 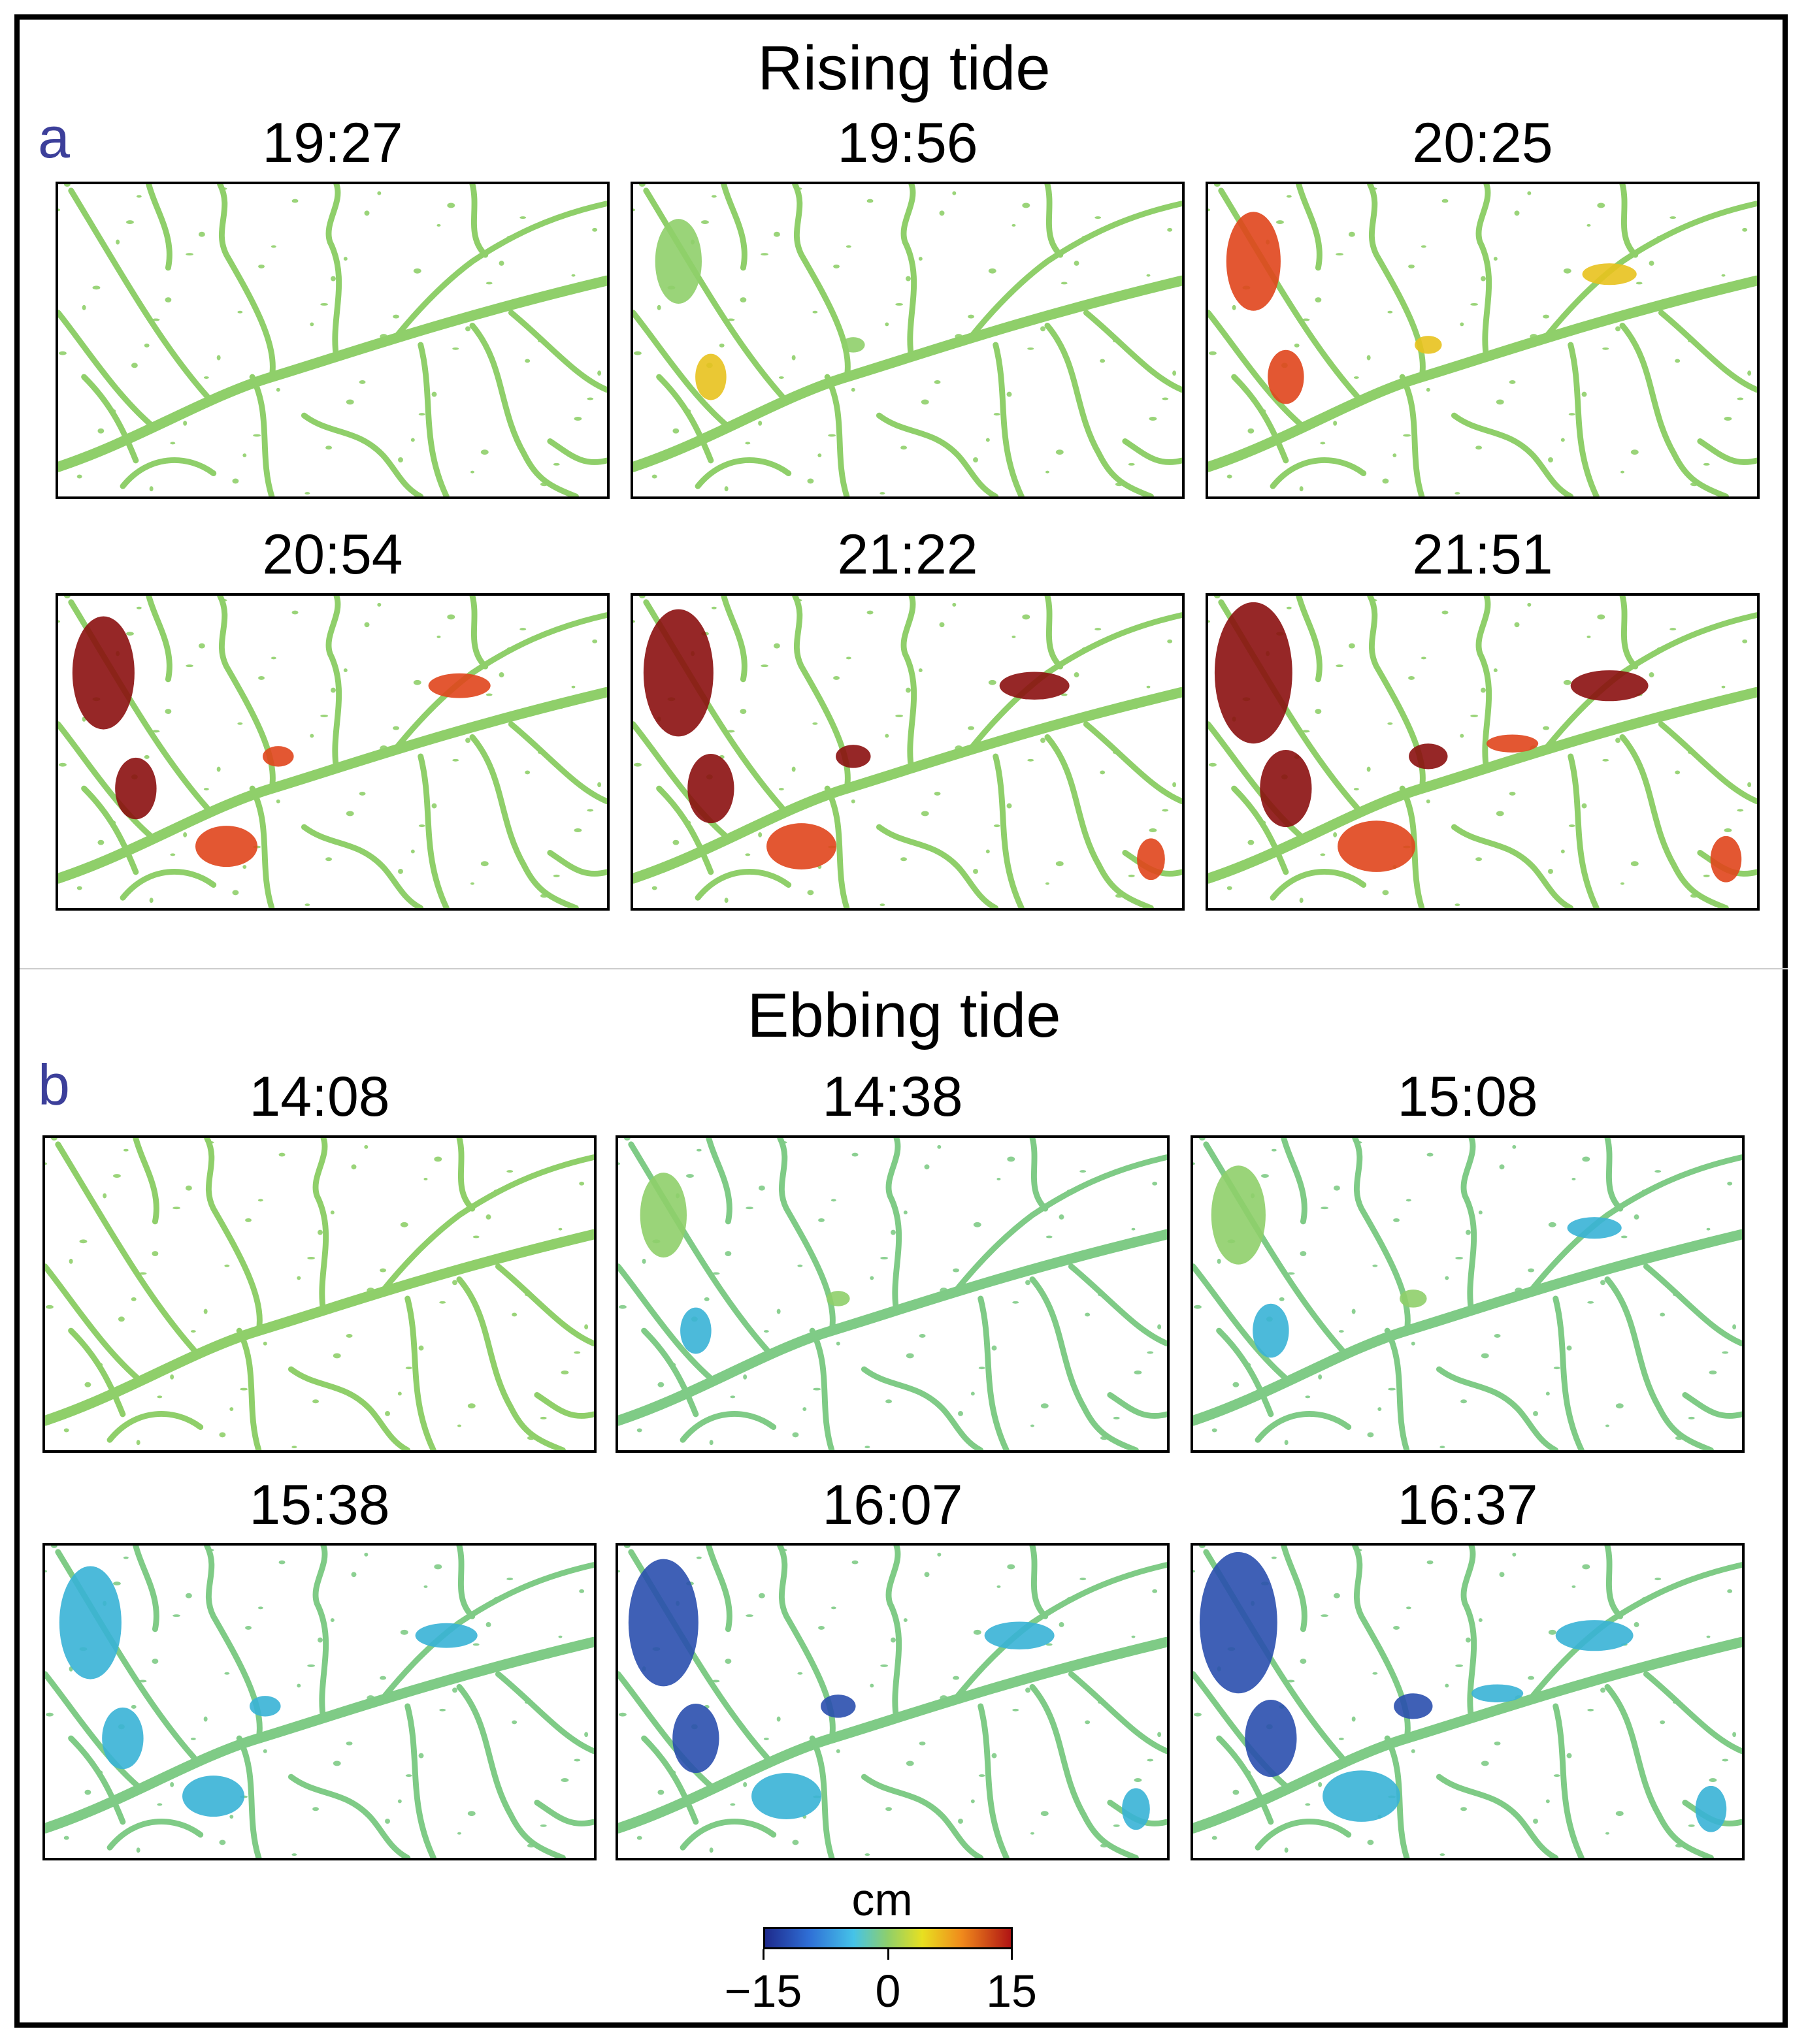 I want to click on section-divider, so click(x=904, y=968).